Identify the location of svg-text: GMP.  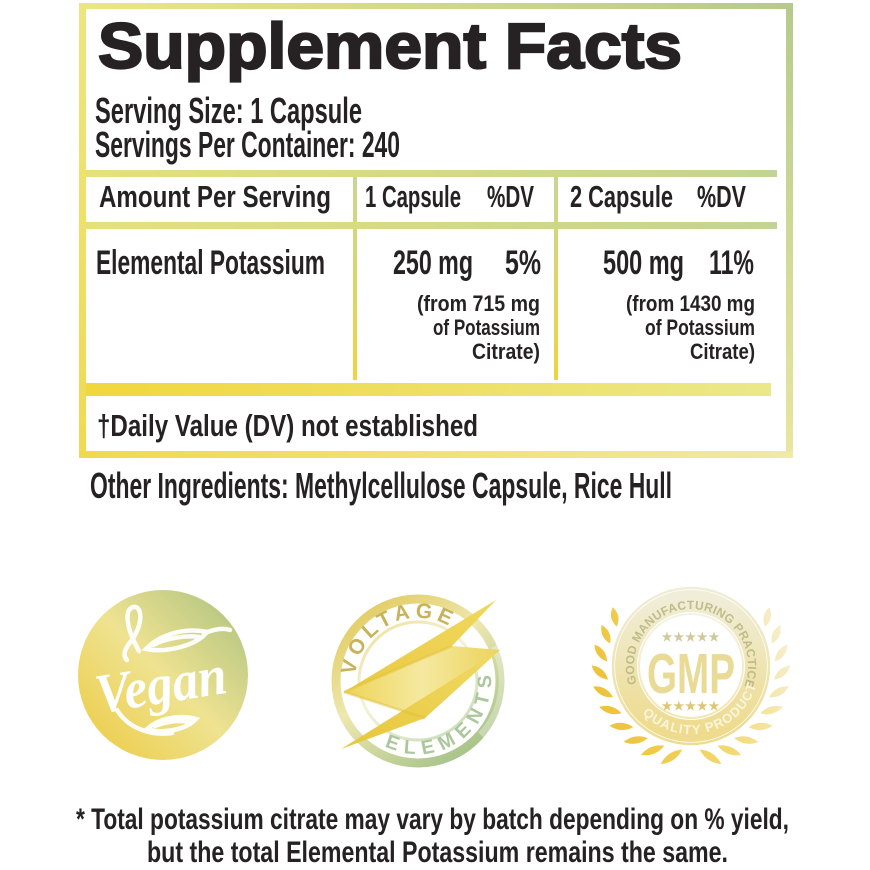
(691, 674).